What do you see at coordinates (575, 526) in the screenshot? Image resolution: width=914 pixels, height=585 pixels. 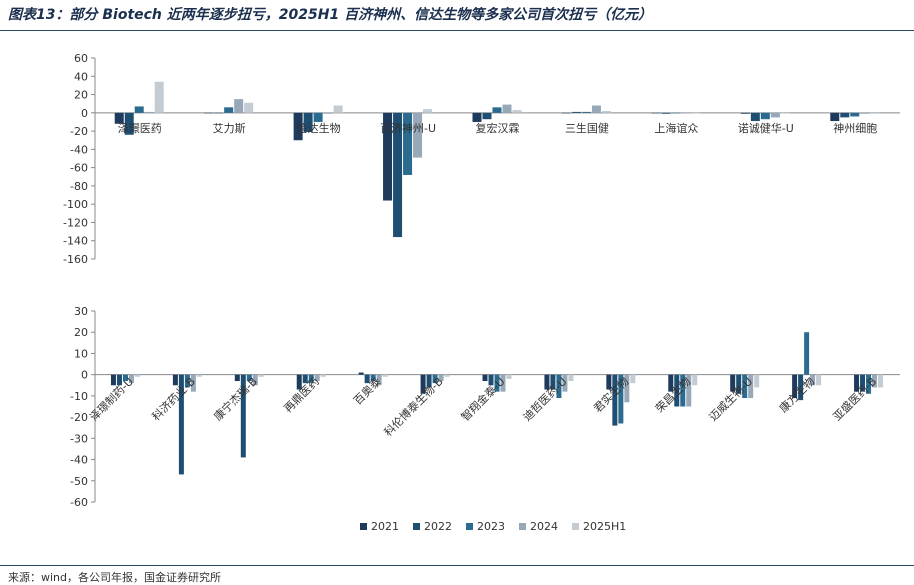 I see `legend-swatch-2025h1` at bounding box center [575, 526].